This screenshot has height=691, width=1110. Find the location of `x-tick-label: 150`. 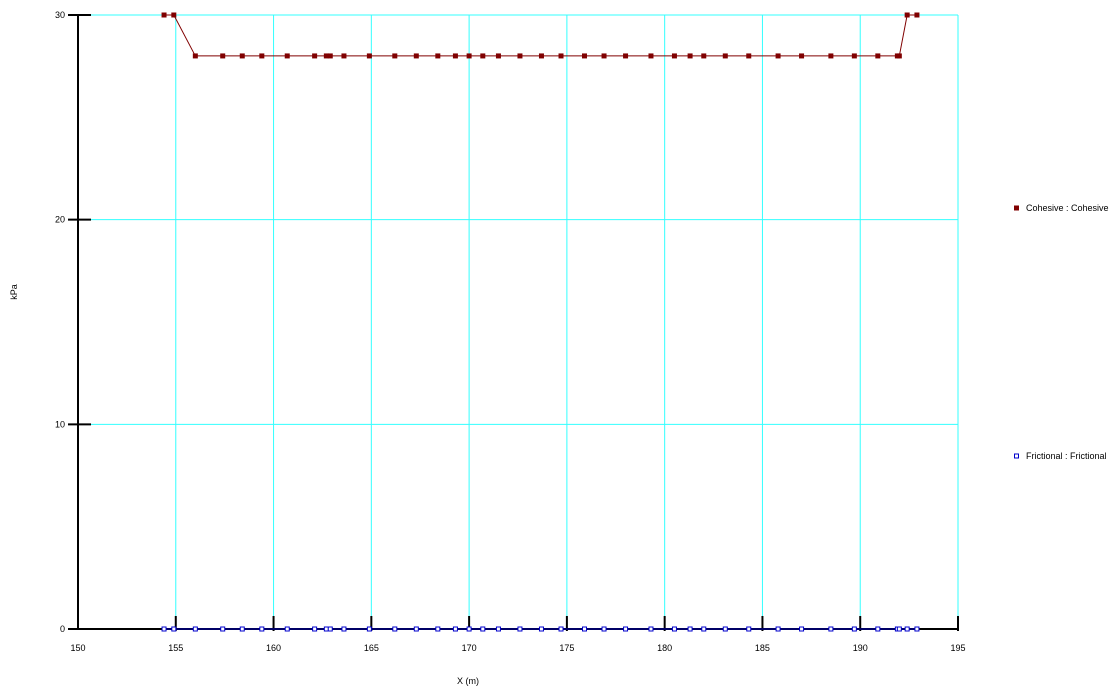

x-tick-label: 150 is located at coordinates (77, 648).